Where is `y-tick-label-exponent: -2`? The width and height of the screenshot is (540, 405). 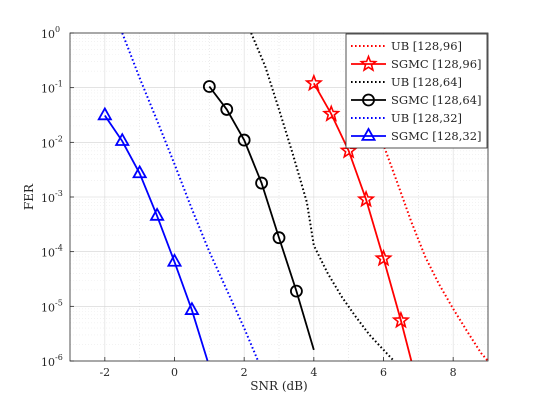
y-tick-label-exponent: -2 is located at coordinates (59, 138).